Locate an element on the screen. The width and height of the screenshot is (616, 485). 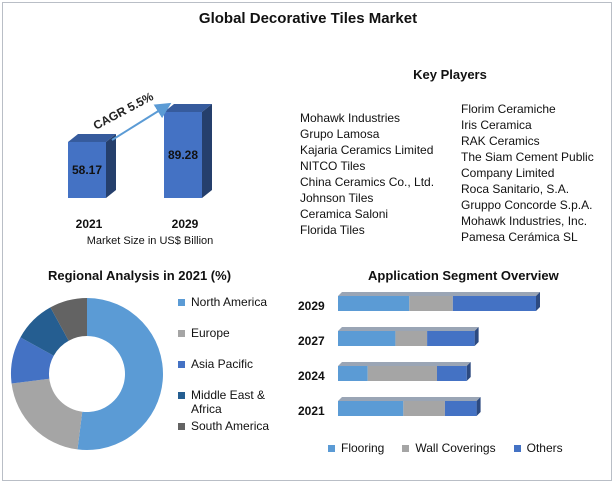
region-legend-item: North America is located at coordinates (233, 302).